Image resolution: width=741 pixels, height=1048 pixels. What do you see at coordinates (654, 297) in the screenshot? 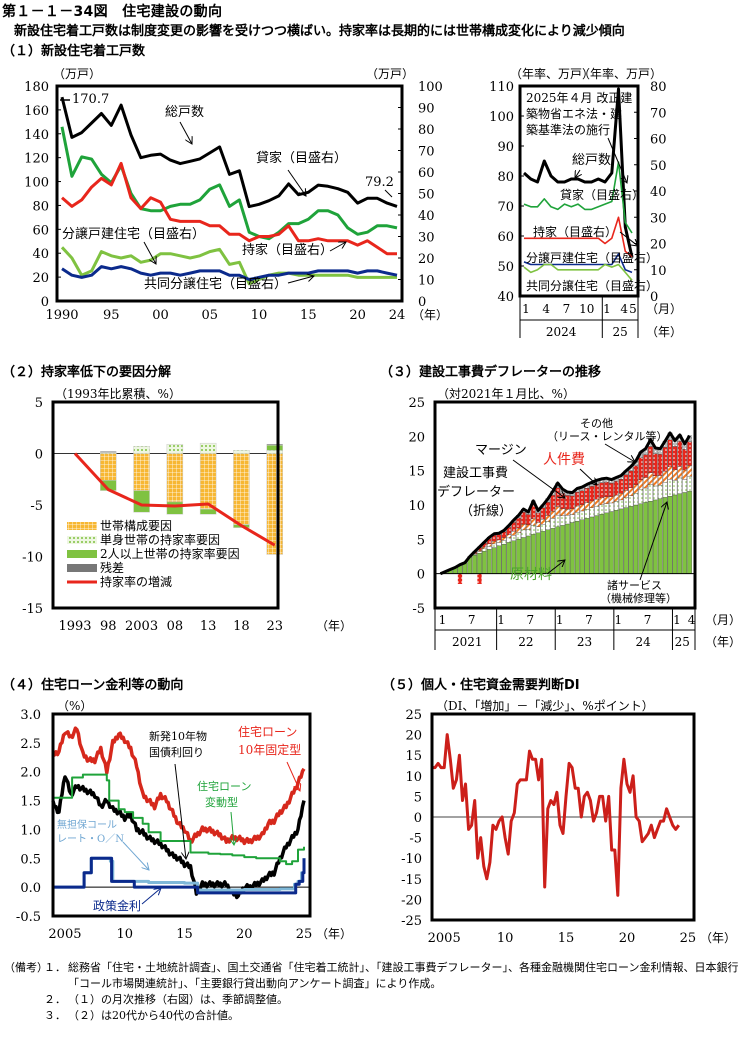
I see `y-tick-right: 0` at bounding box center [654, 297].